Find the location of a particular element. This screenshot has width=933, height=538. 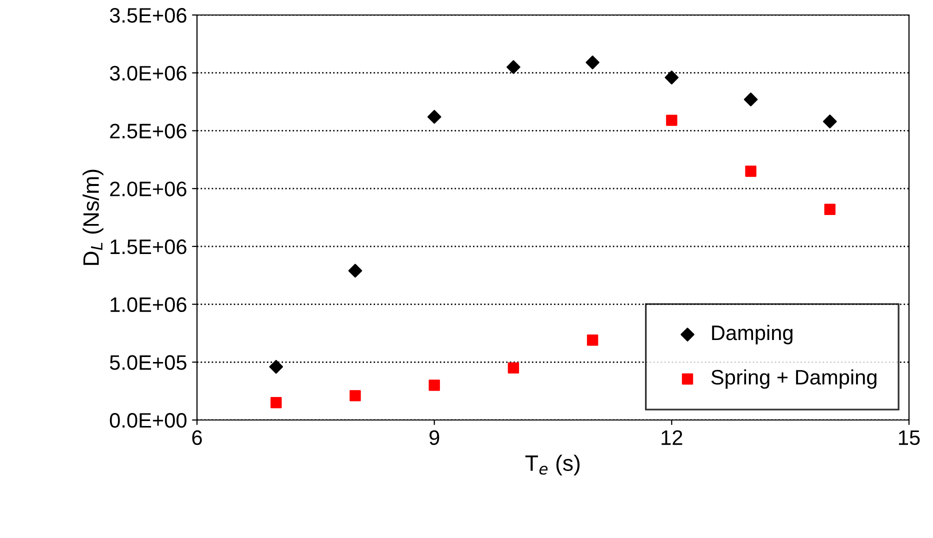

x-tick-label: 15 is located at coordinates (909, 438).